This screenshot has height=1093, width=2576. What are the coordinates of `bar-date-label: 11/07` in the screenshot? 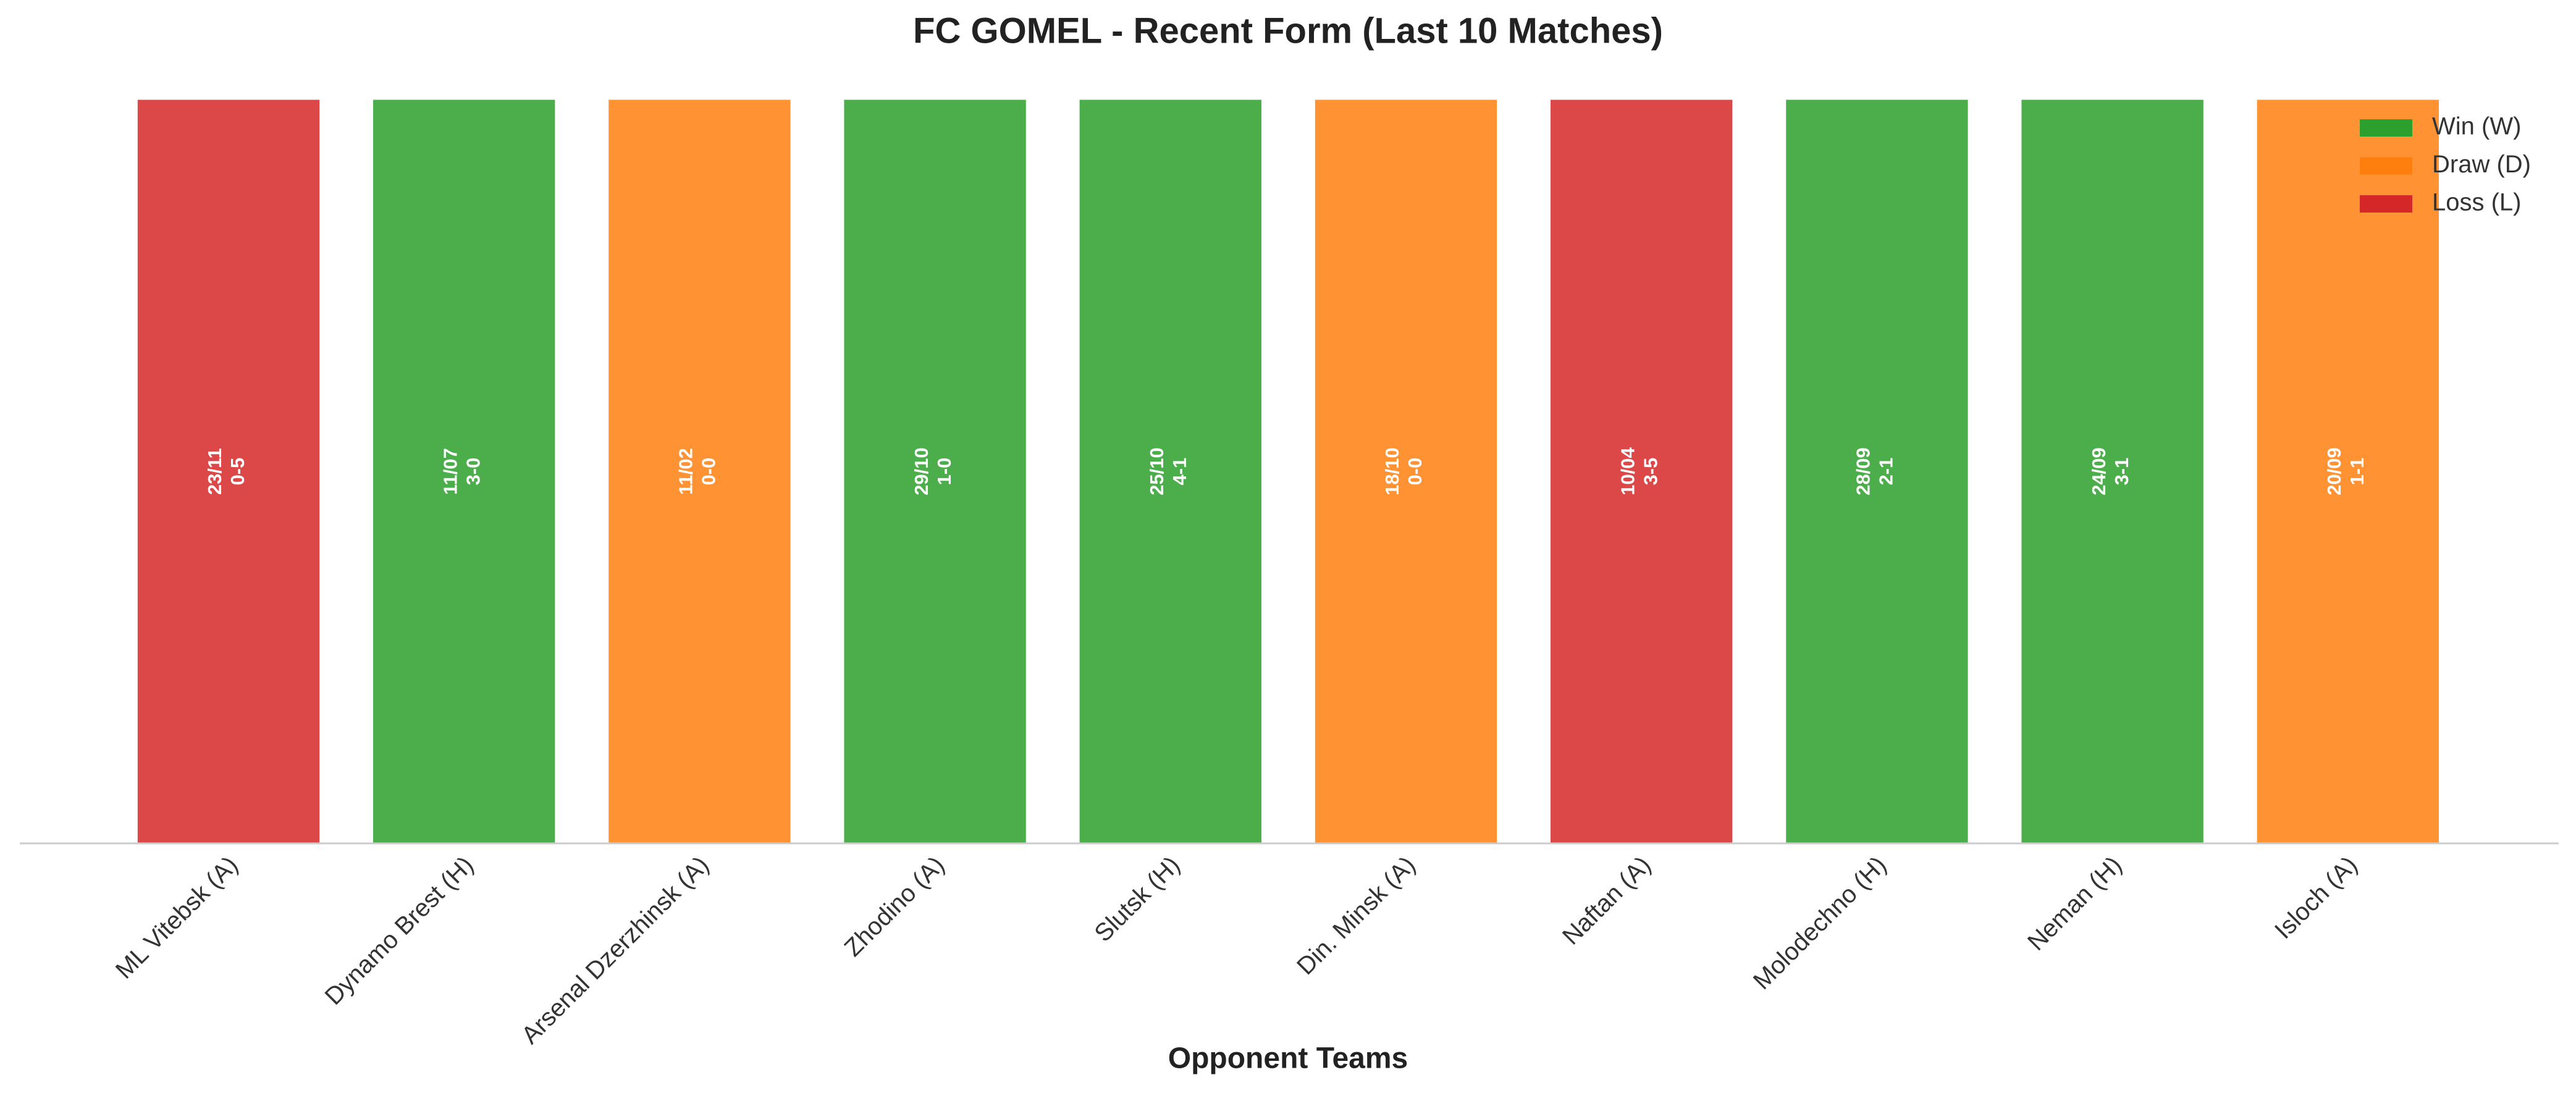 It's located at (450, 472).